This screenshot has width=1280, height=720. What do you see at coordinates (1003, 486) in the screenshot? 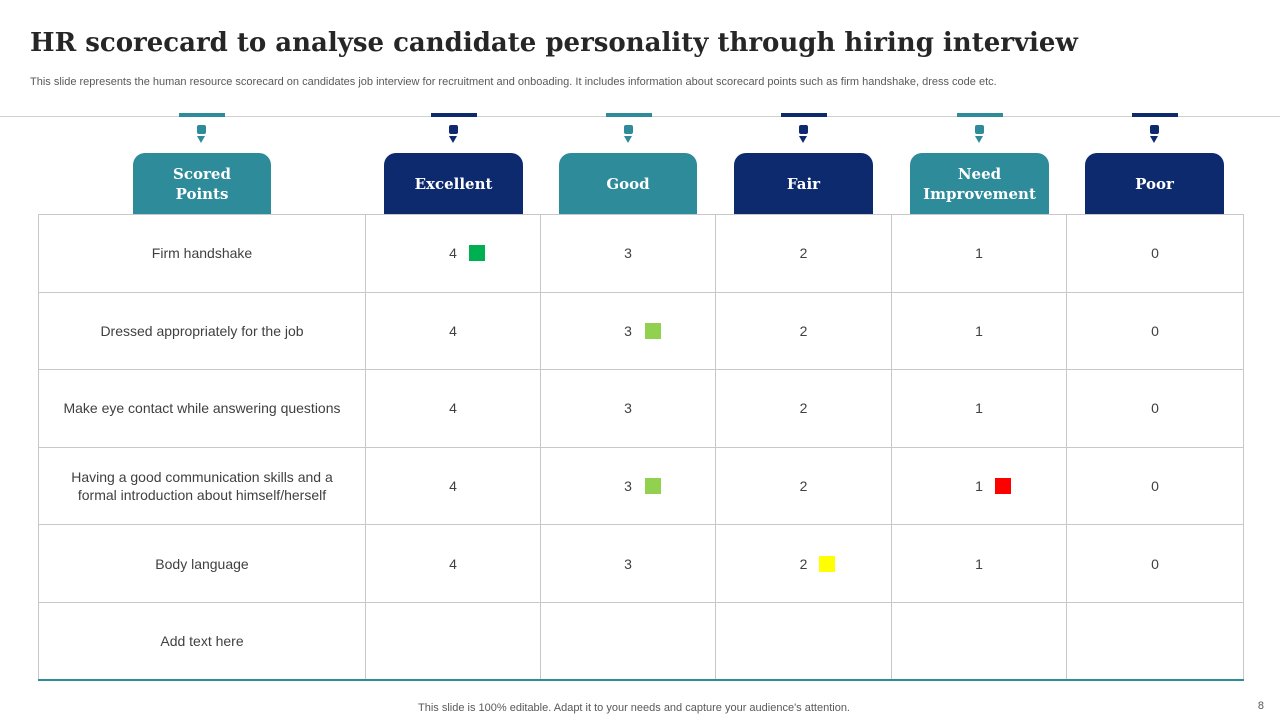
I see `need-improvement-marker` at bounding box center [1003, 486].